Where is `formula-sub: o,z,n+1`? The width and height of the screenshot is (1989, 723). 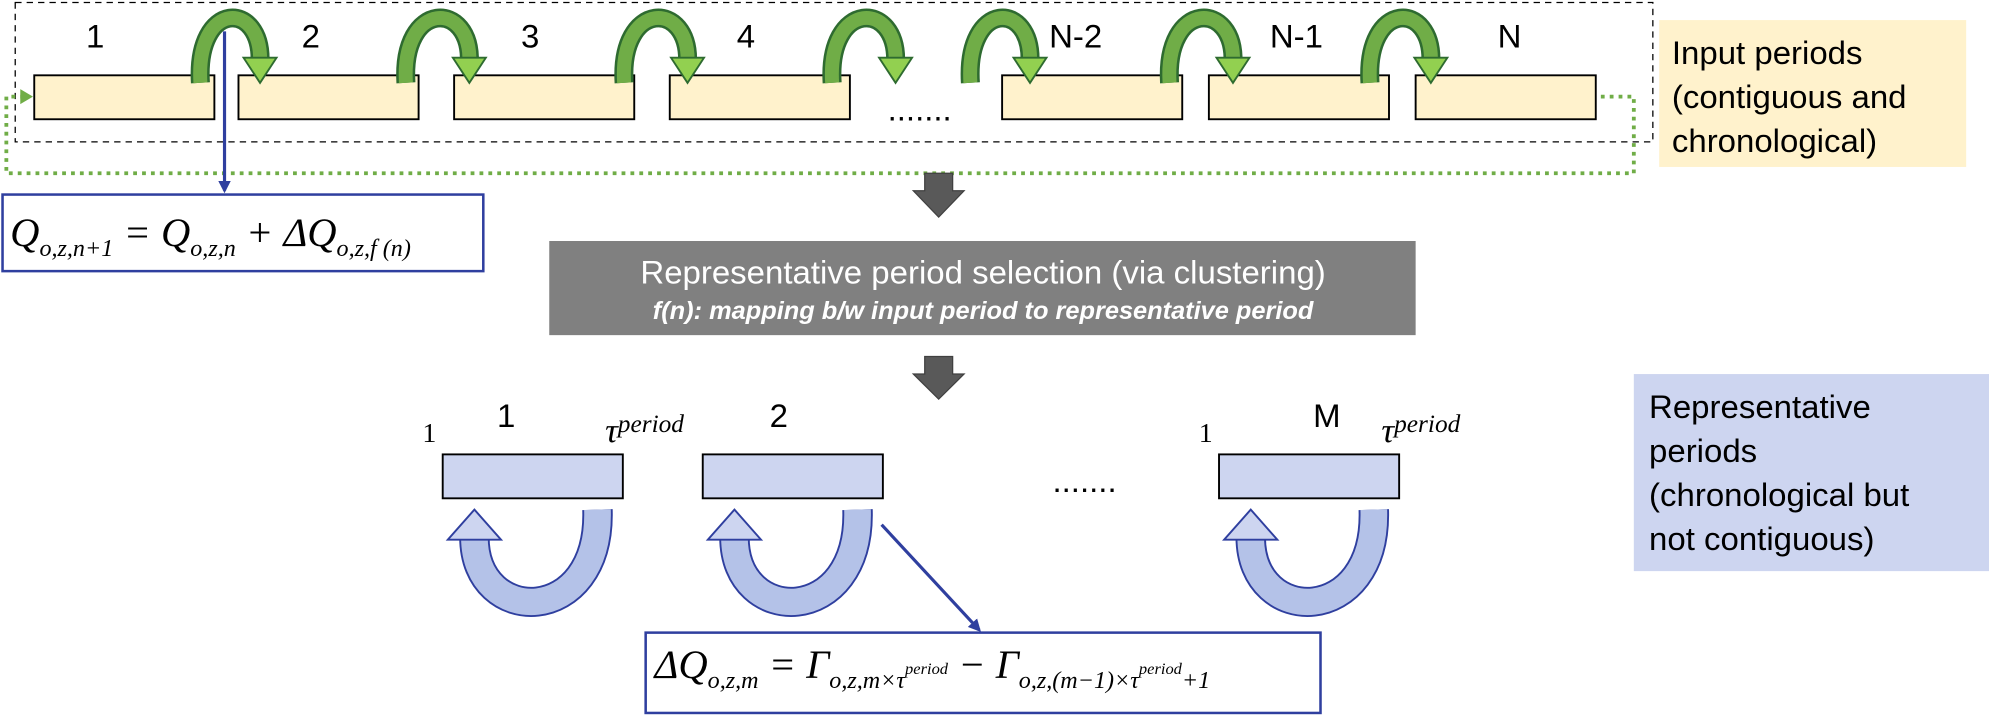 formula-sub: o,z,n+1 is located at coordinates (76, 249).